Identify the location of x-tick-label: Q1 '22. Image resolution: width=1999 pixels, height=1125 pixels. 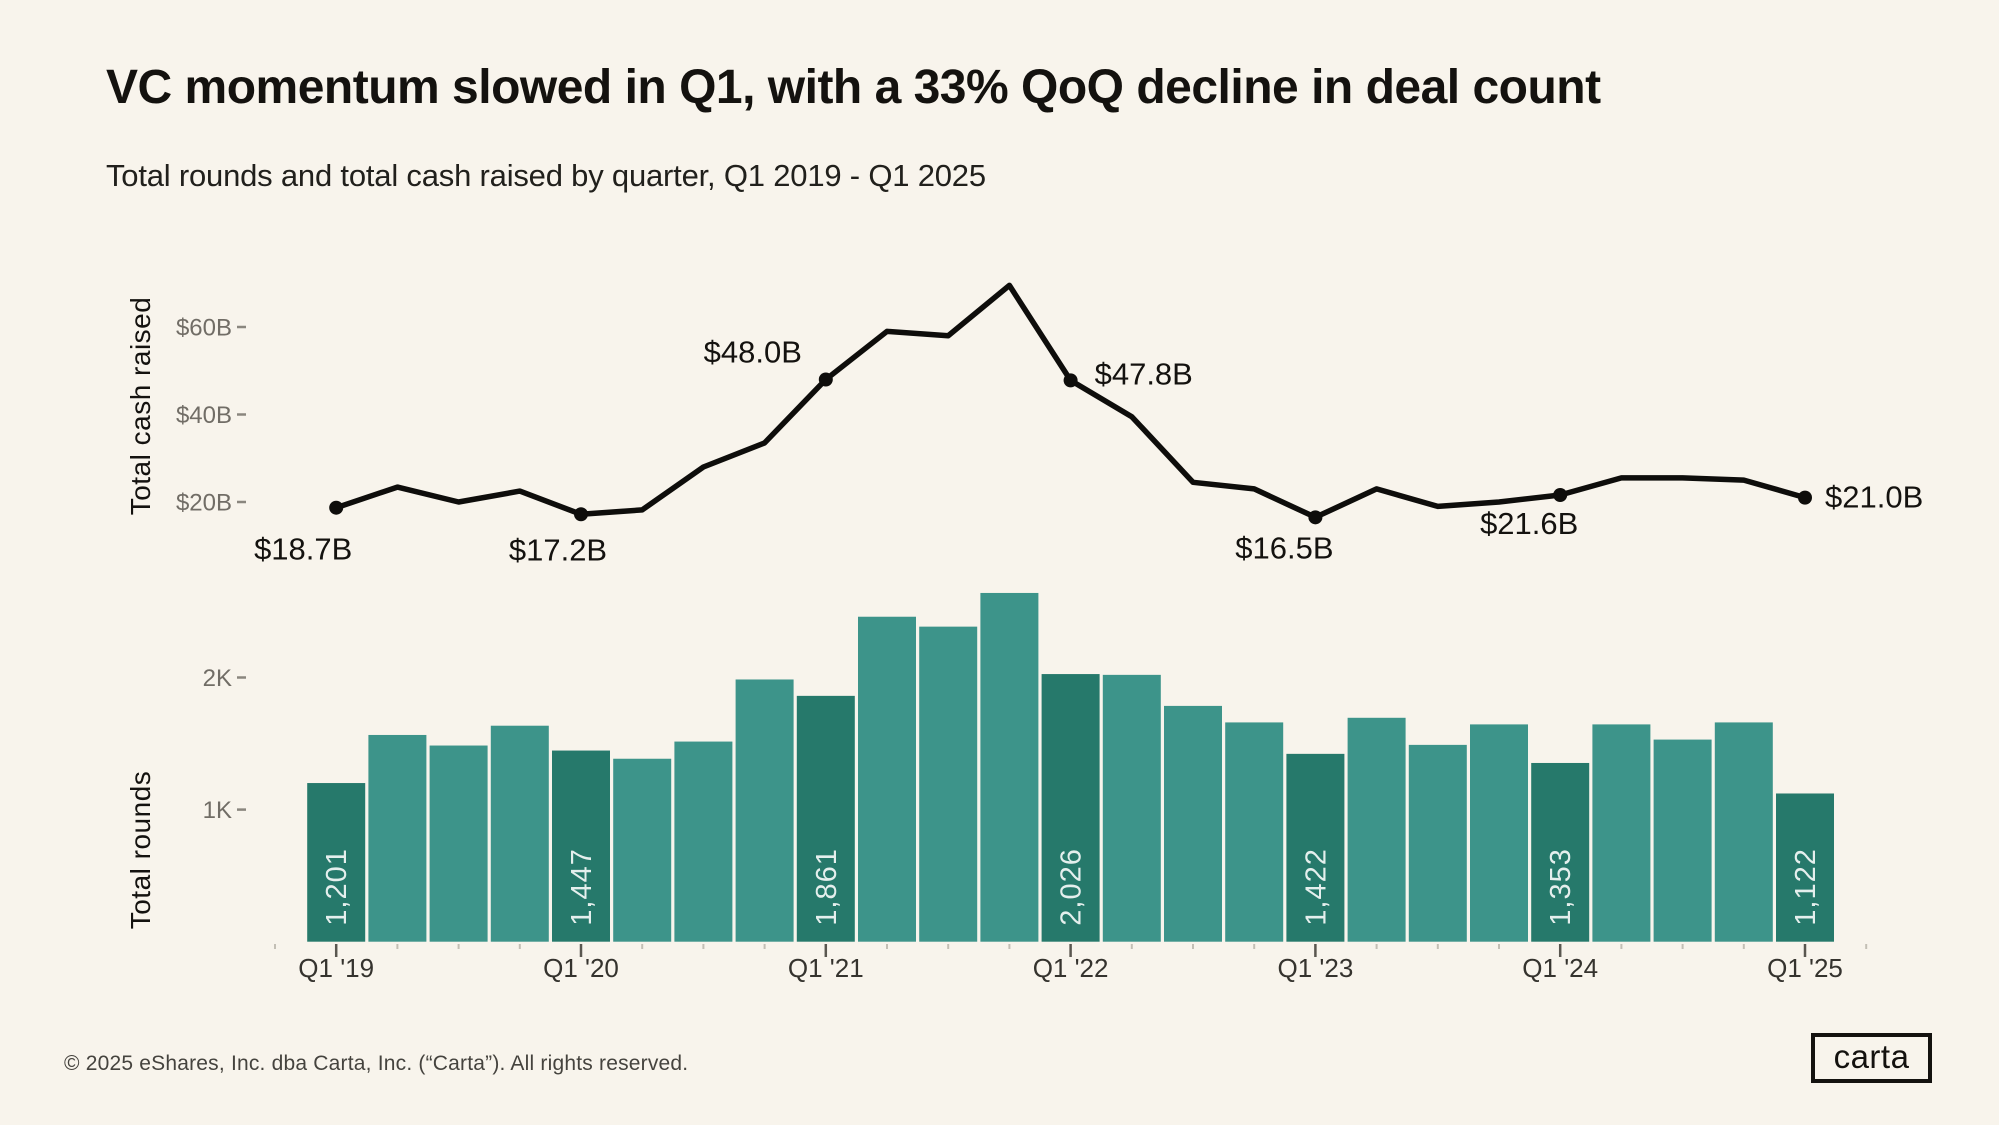
(1071, 968).